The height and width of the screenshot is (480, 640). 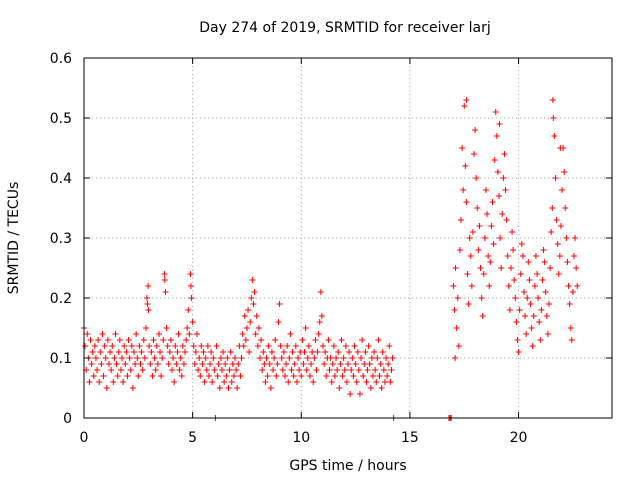 I want to click on y-tick-label: 0.3, so click(x=61, y=239).